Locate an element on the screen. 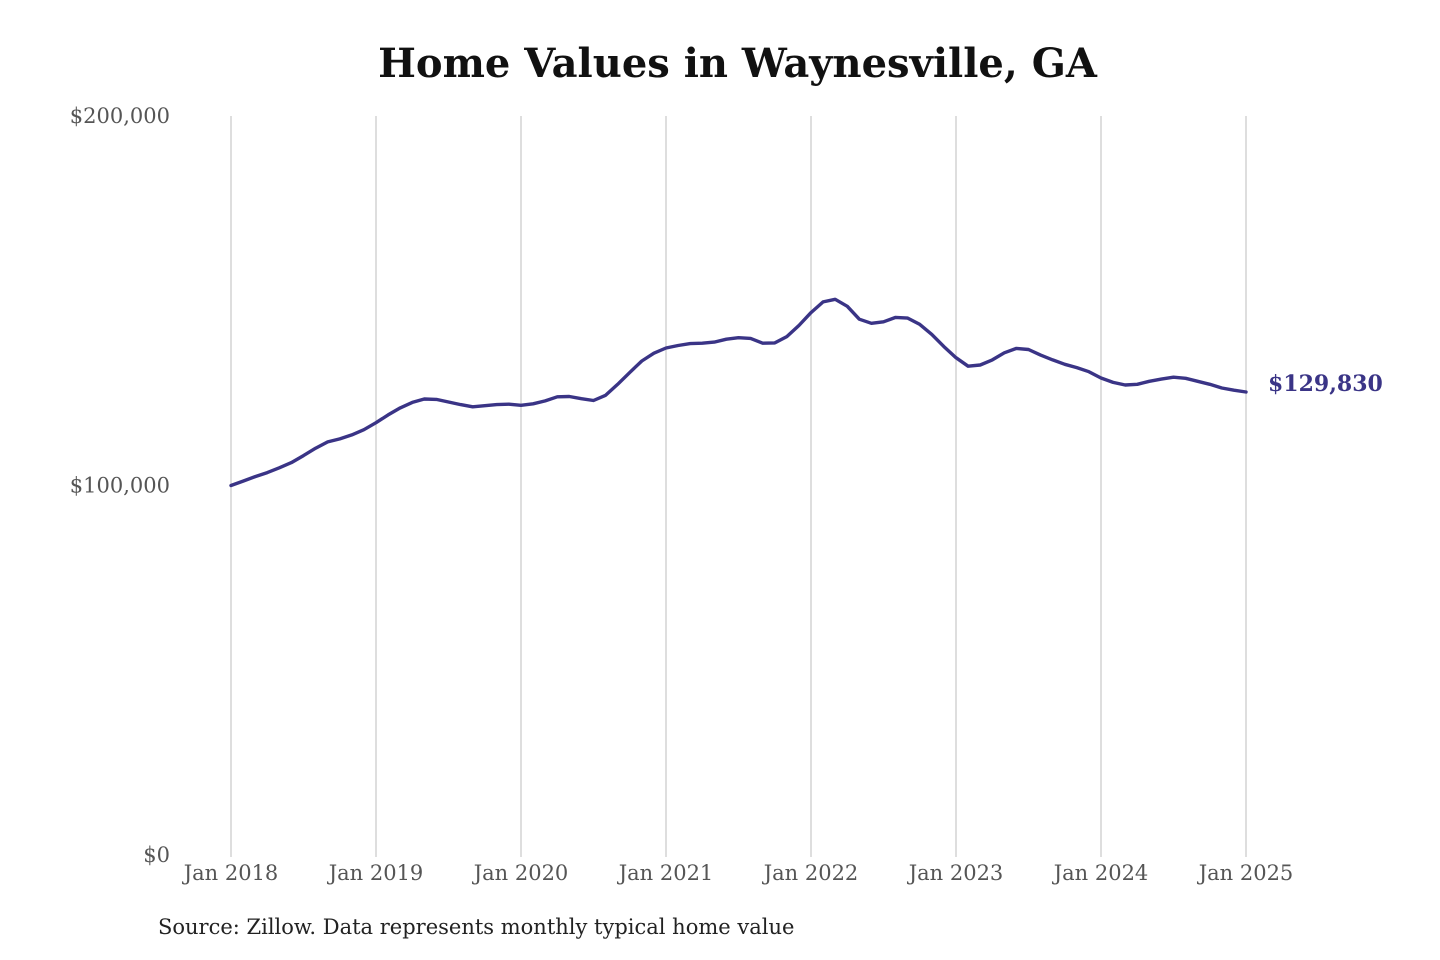 The height and width of the screenshot is (960, 1440). chart-title: Home Values in Waynesville, GA is located at coordinates (737, 63).